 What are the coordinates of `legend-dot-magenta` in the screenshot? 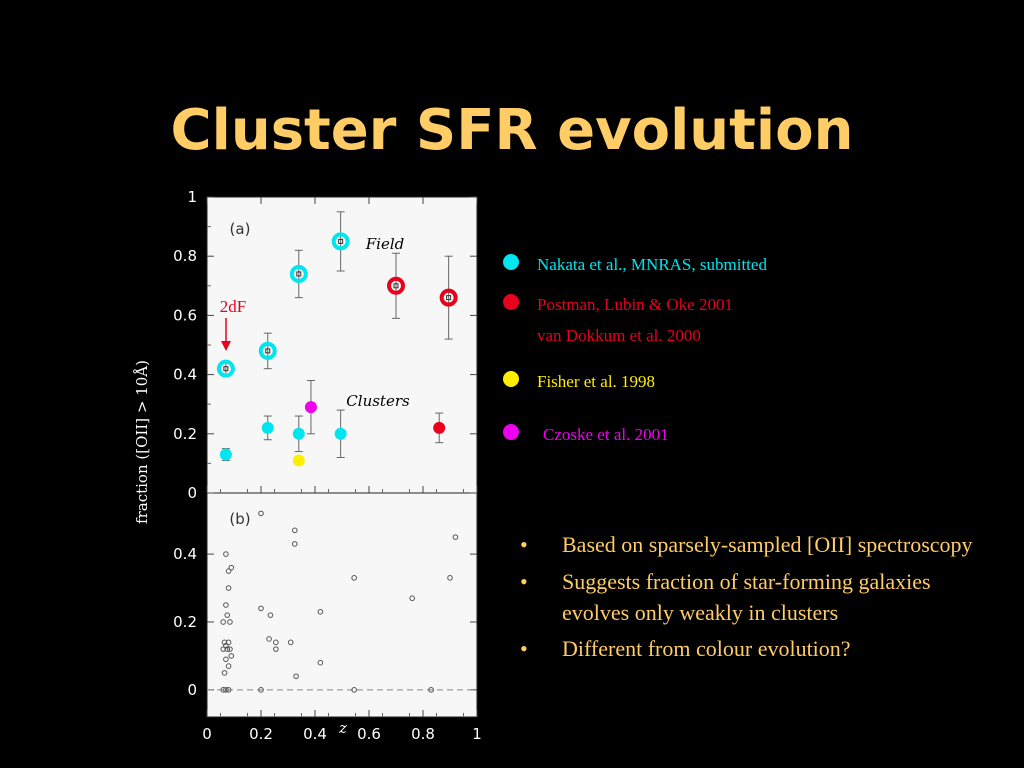 It's located at (511, 432).